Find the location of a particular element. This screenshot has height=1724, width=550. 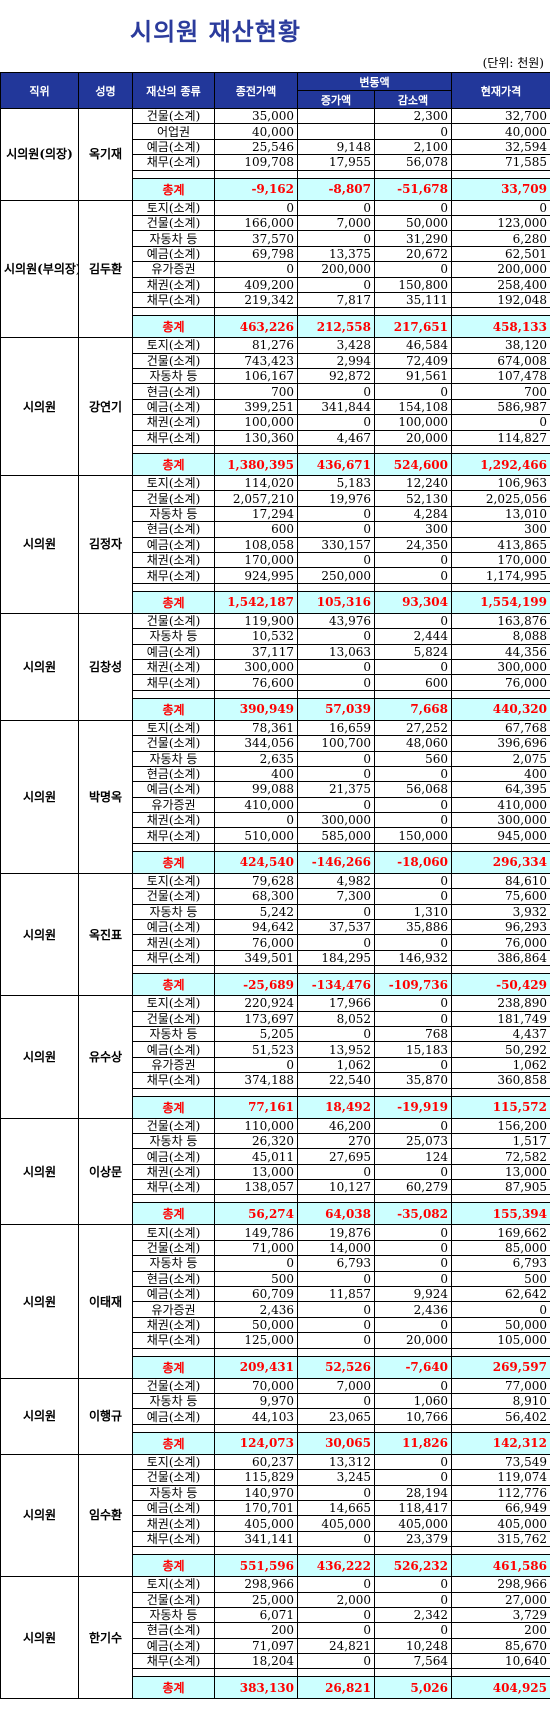

amount: 77,161 is located at coordinates (256, 1107).